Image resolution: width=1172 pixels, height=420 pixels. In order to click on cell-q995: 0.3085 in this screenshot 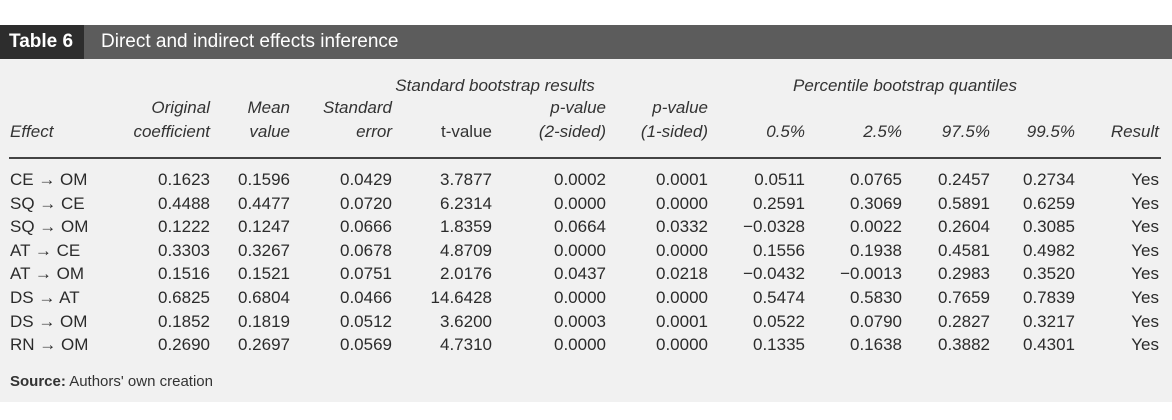, I will do `click(1049, 227)`.